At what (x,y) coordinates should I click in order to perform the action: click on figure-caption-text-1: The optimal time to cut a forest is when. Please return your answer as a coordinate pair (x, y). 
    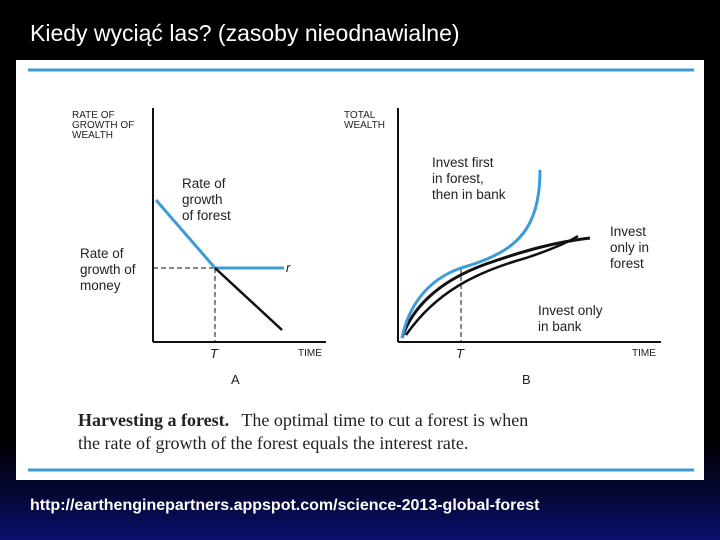
    Looking at the image, I should click on (384, 420).